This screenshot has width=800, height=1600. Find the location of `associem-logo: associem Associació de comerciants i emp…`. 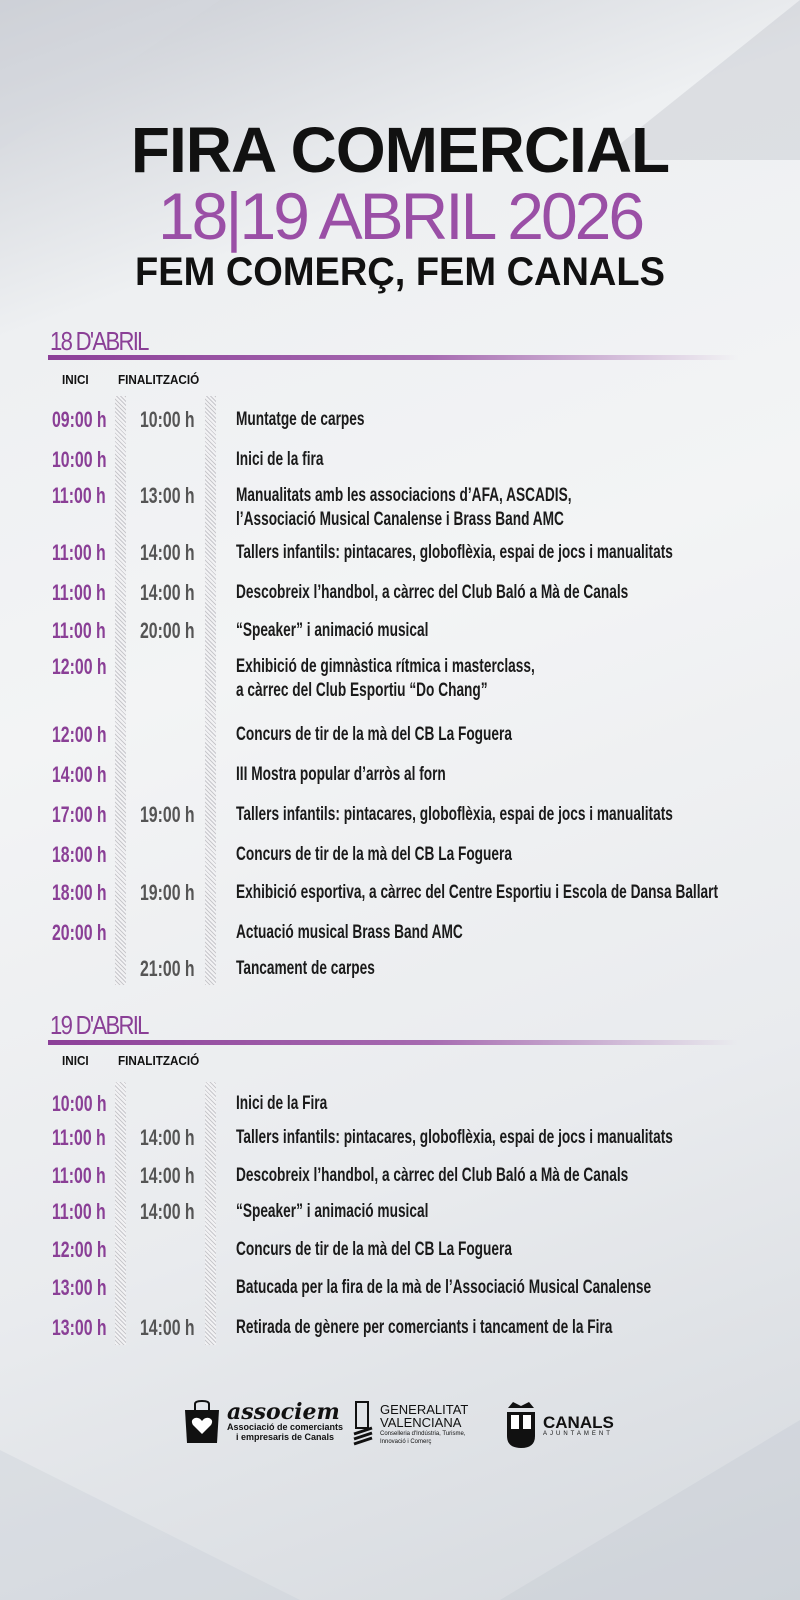

associem-logo: associem Associació de comerciants i emp… is located at coordinates (263, 1422).